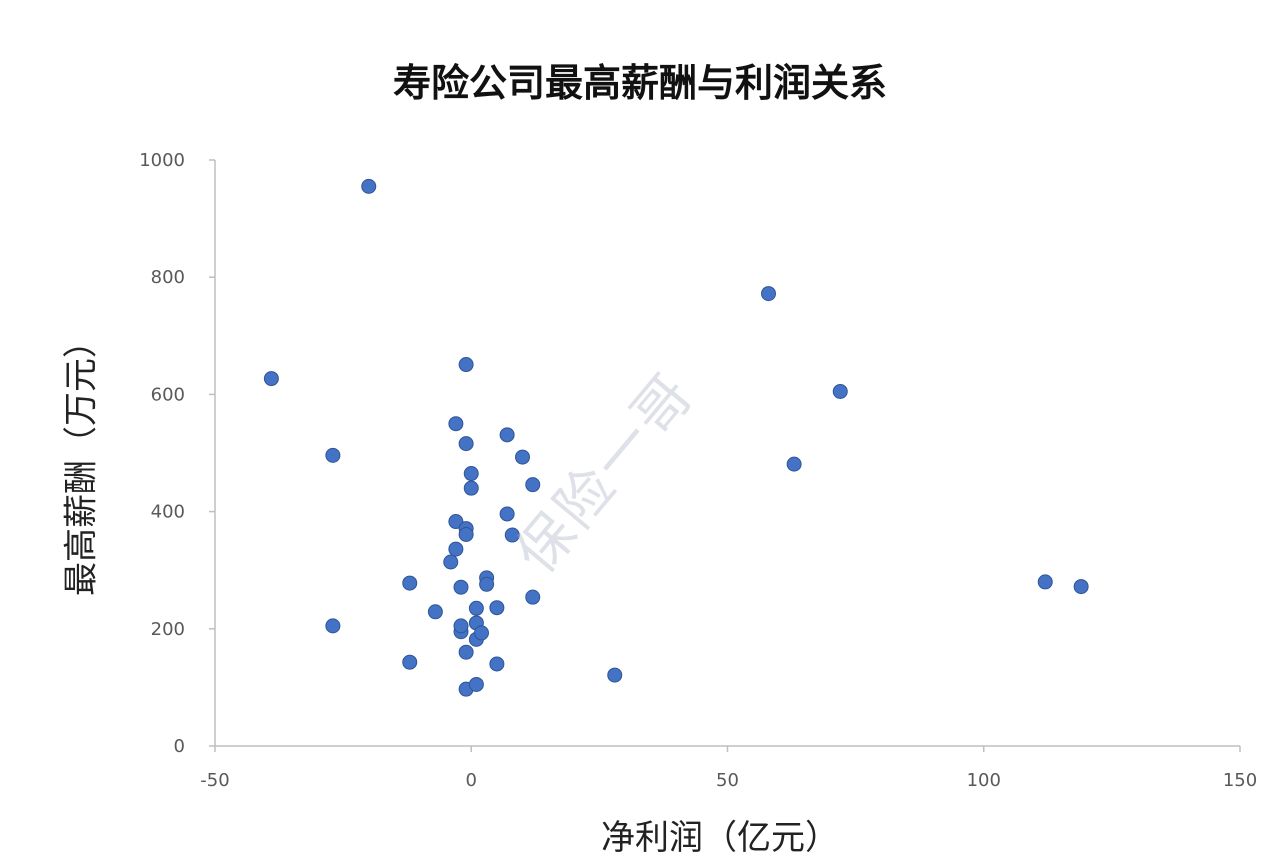 The width and height of the screenshot is (1280, 859). What do you see at coordinates (727, 780) in the screenshot?
I see `x-tick-label: 50` at bounding box center [727, 780].